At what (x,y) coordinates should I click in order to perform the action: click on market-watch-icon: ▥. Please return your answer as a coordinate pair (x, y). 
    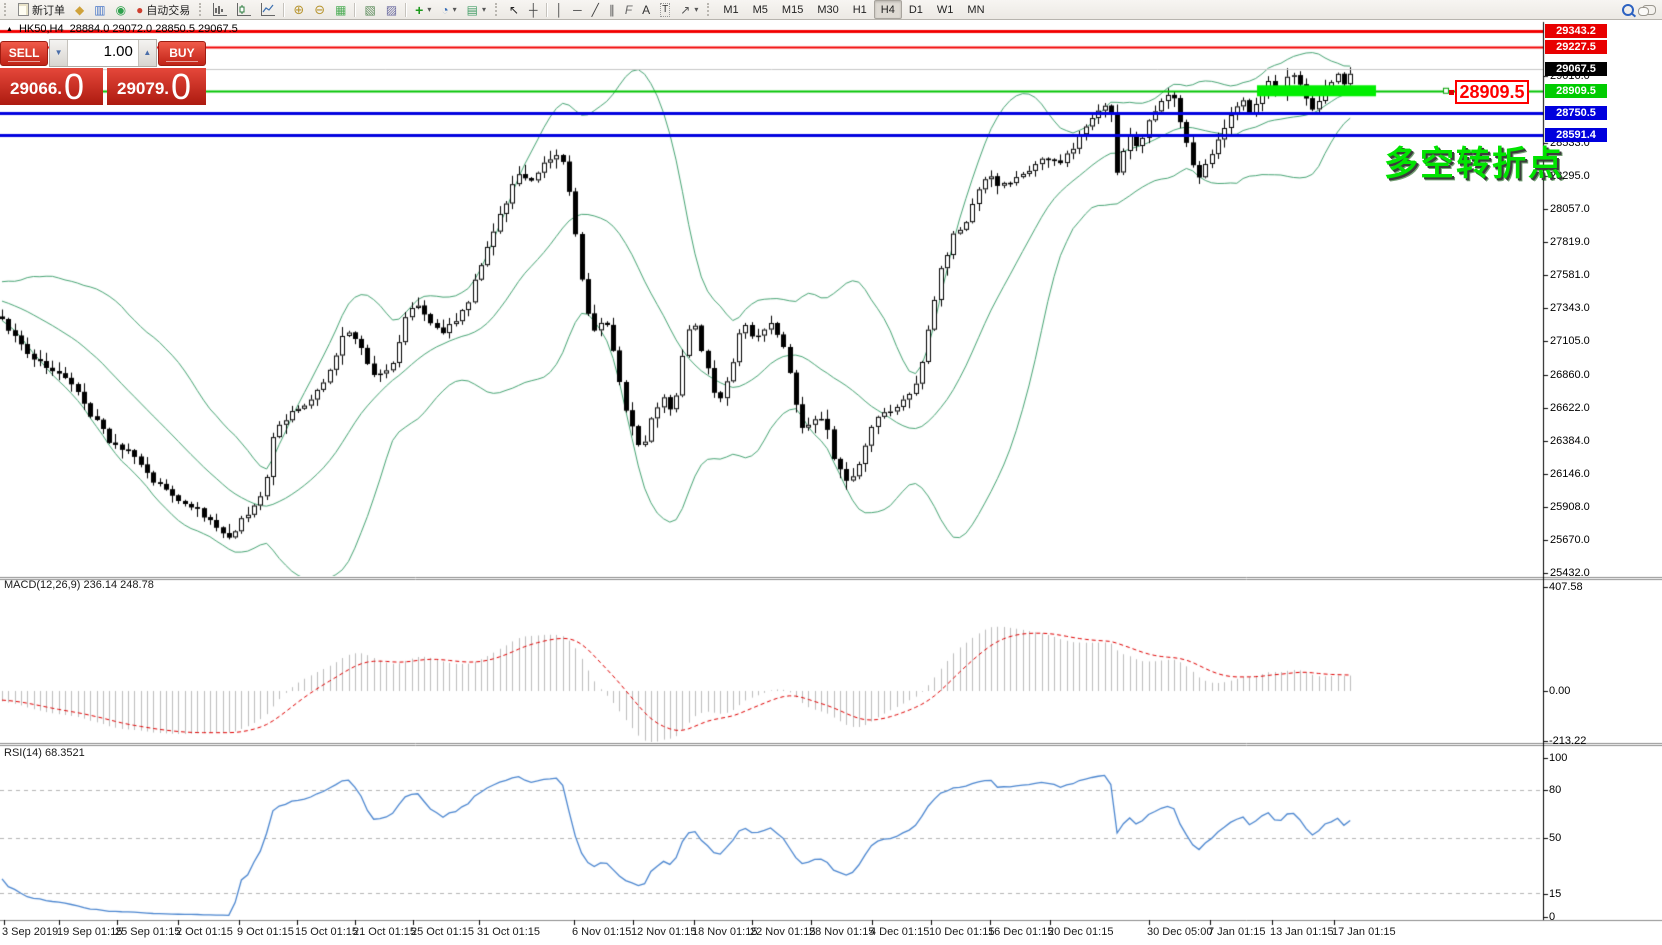
    Looking at the image, I should click on (100, 9).